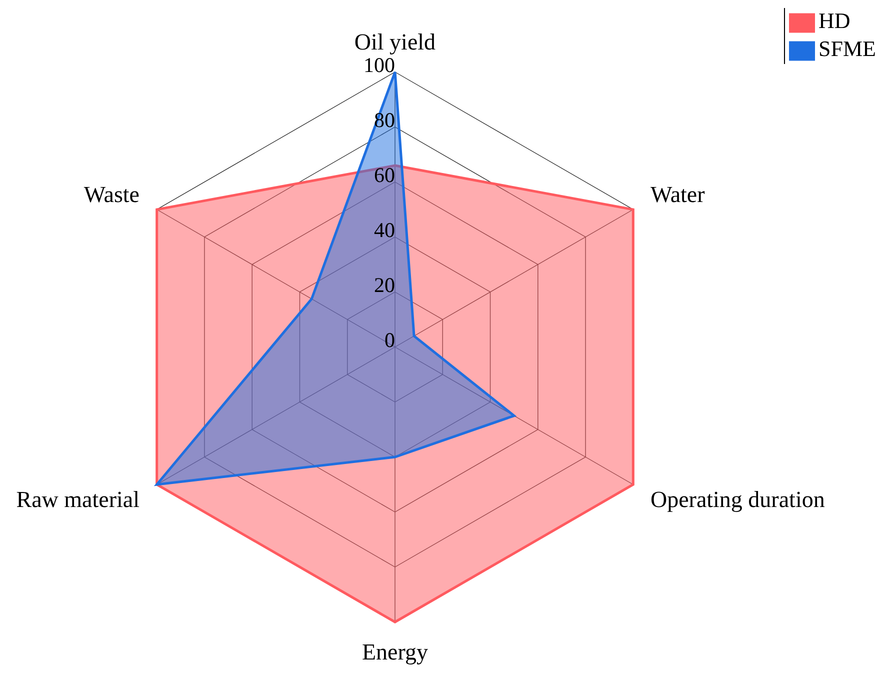 This screenshot has height=673, width=894. What do you see at coordinates (78, 499) in the screenshot?
I see `spoke-label: Raw material` at bounding box center [78, 499].